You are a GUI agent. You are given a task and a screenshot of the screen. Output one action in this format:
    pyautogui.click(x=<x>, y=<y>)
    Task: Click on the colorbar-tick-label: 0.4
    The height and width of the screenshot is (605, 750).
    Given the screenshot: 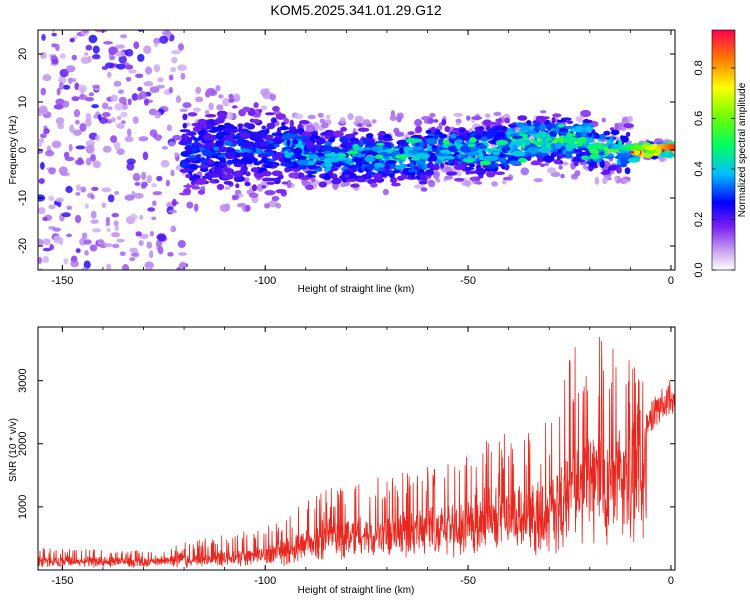 What is the action you would take?
    pyautogui.click(x=699, y=168)
    